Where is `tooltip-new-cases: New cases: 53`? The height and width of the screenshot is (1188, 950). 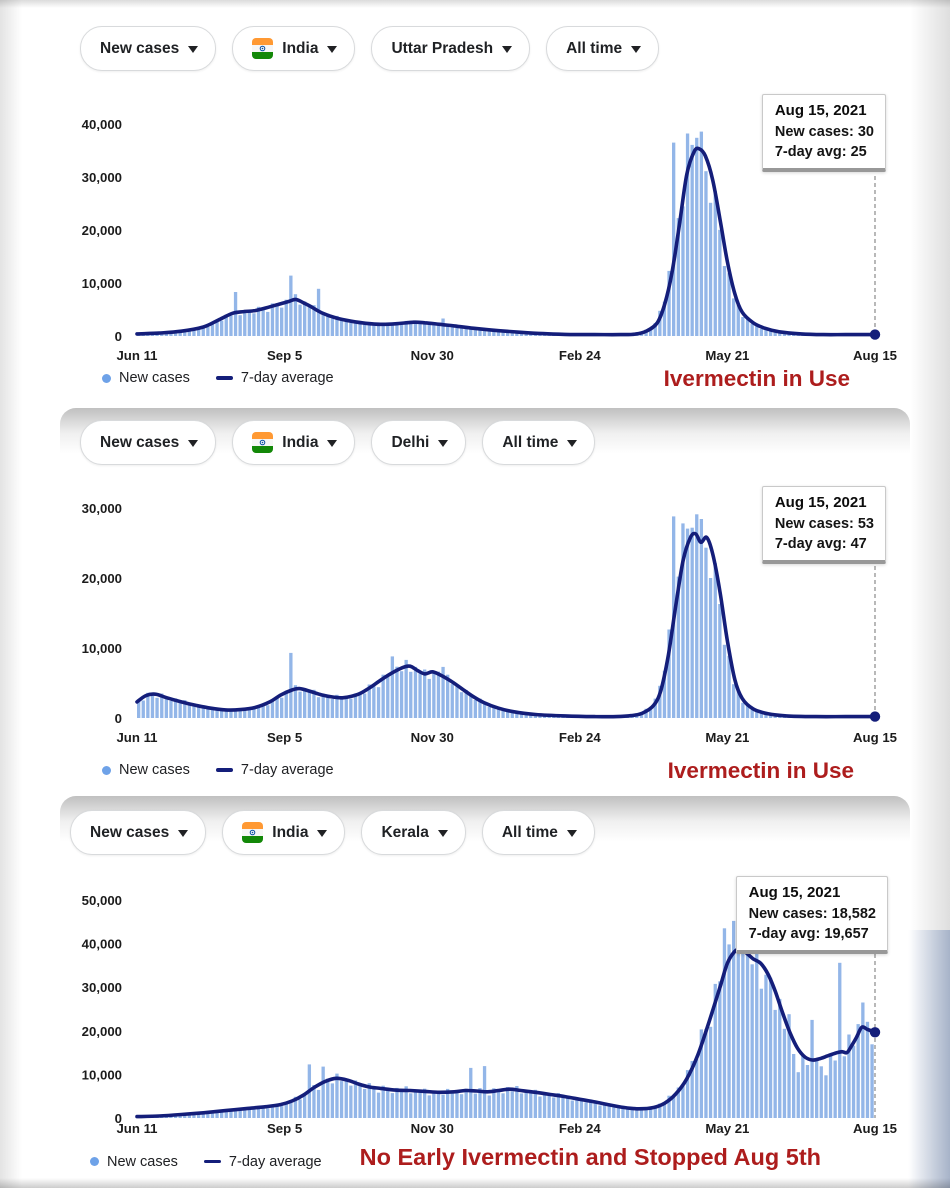 tooltip-new-cases: New cases: 53 is located at coordinates (824, 523).